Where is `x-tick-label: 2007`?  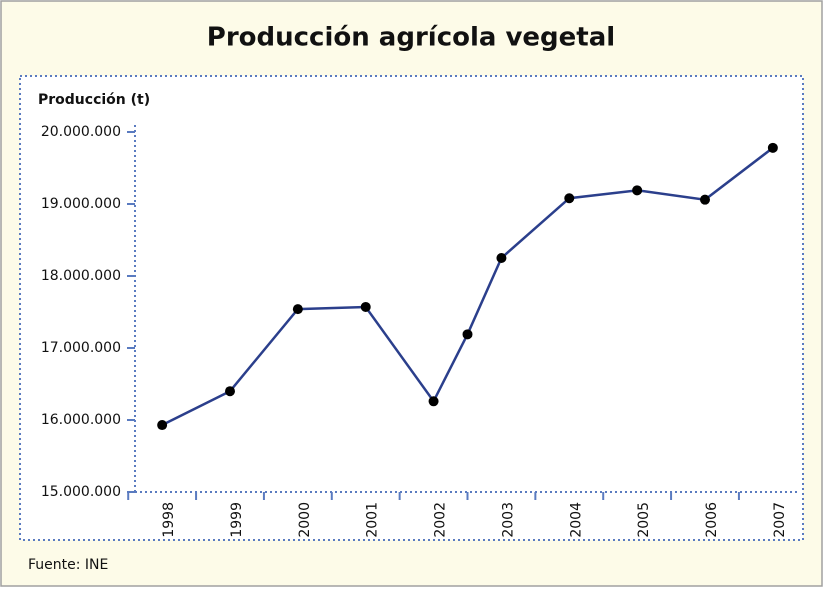
x-tick-label: 2007 is located at coordinates (780, 520).